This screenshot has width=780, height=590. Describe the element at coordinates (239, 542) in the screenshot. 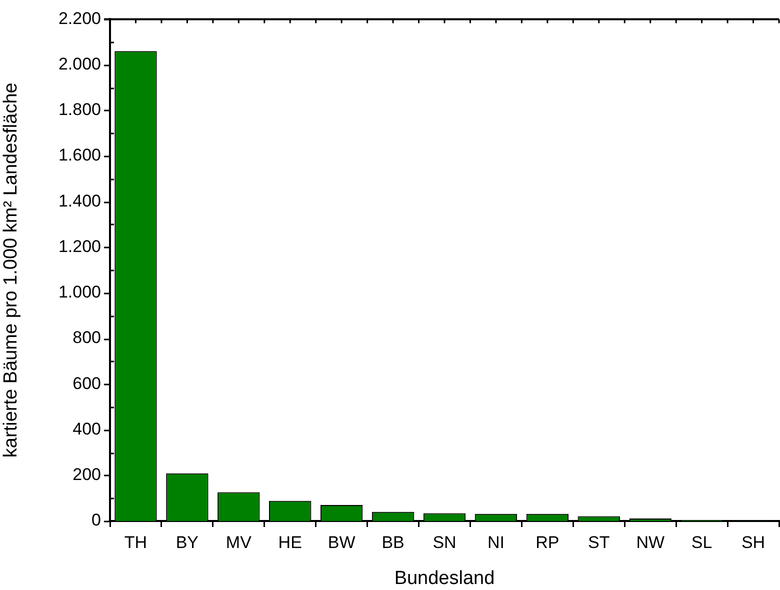

I see `x-tick-label: MV` at that location.